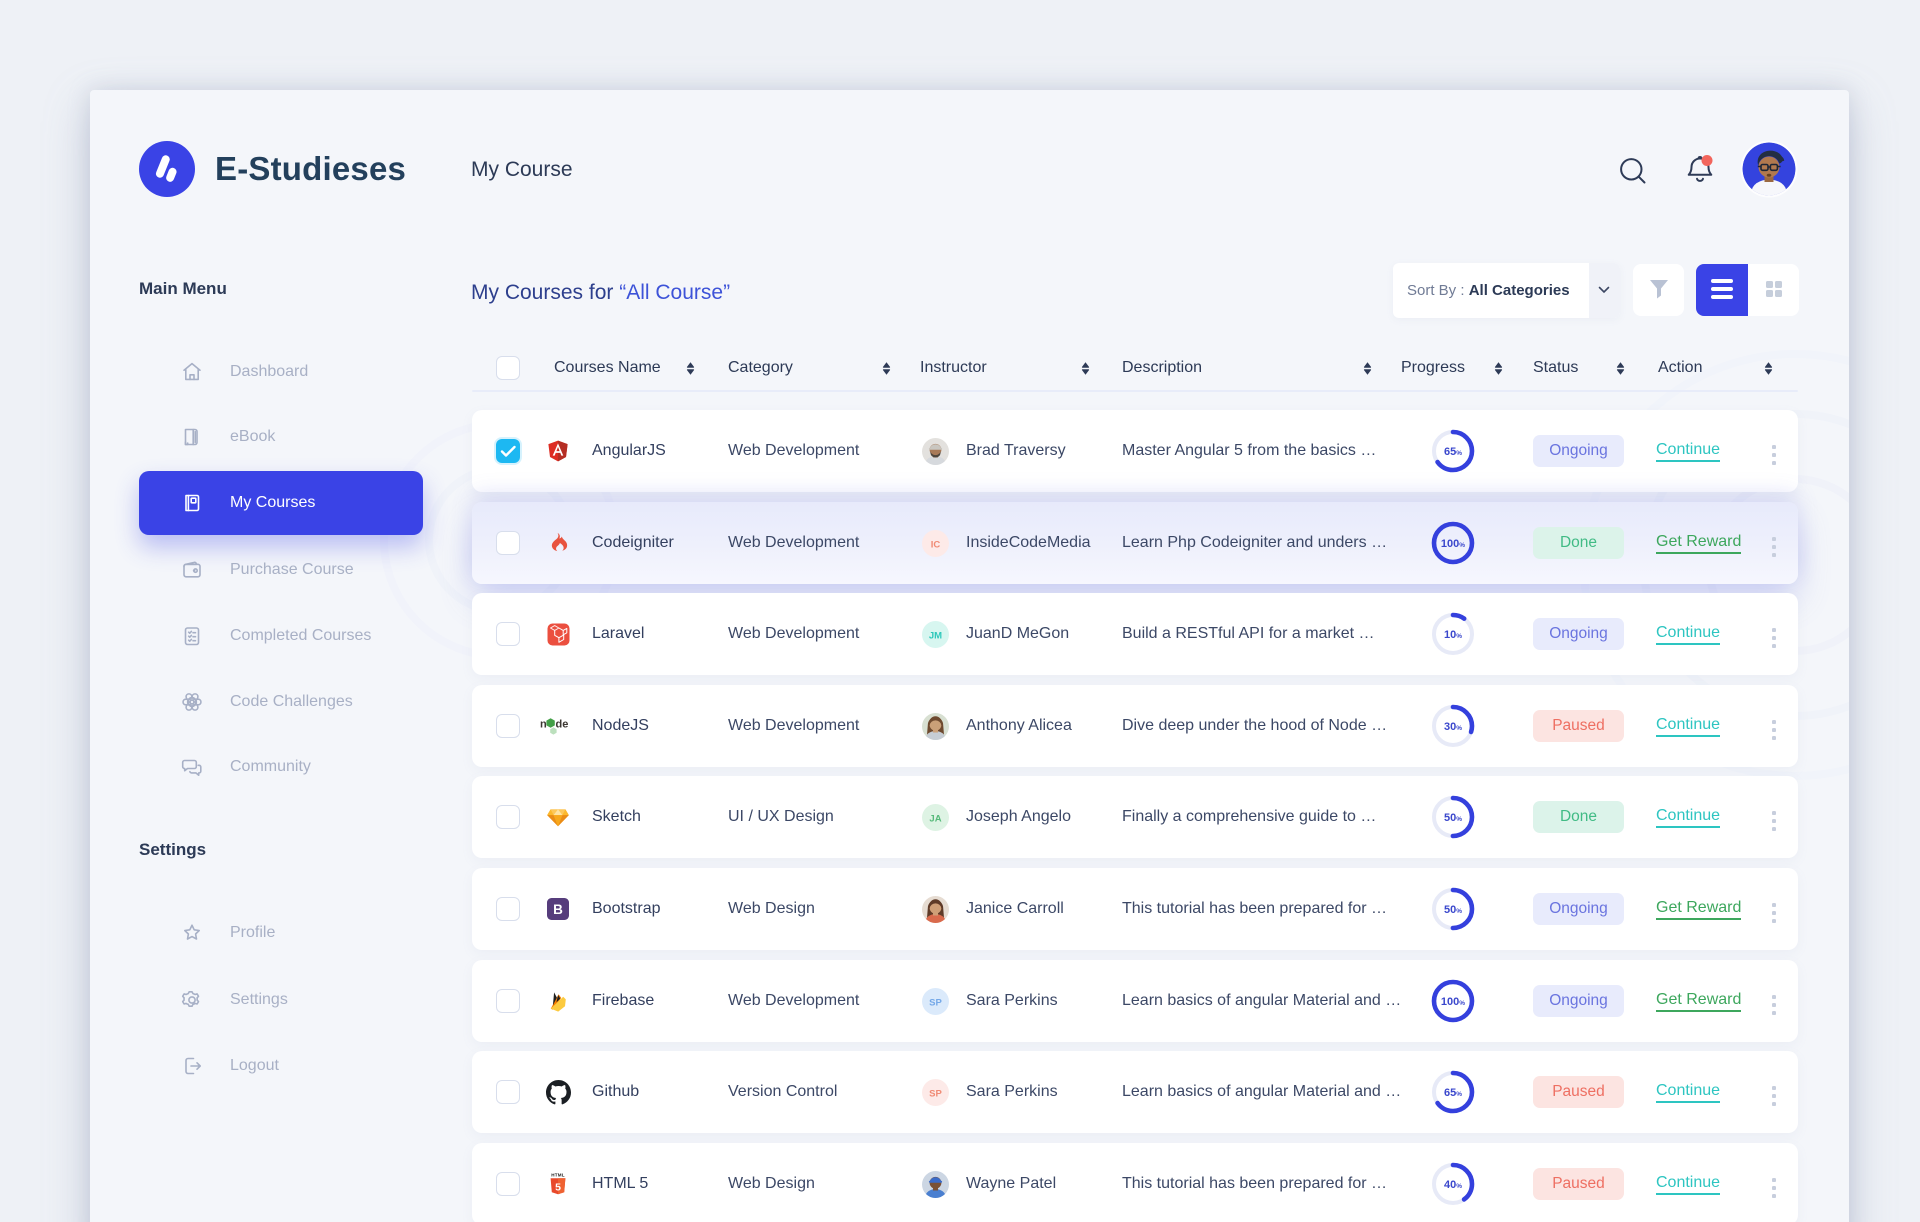 The width and height of the screenshot is (1920, 1222). What do you see at coordinates (562, 725) in the screenshot?
I see `svg-text: de` at bounding box center [562, 725].